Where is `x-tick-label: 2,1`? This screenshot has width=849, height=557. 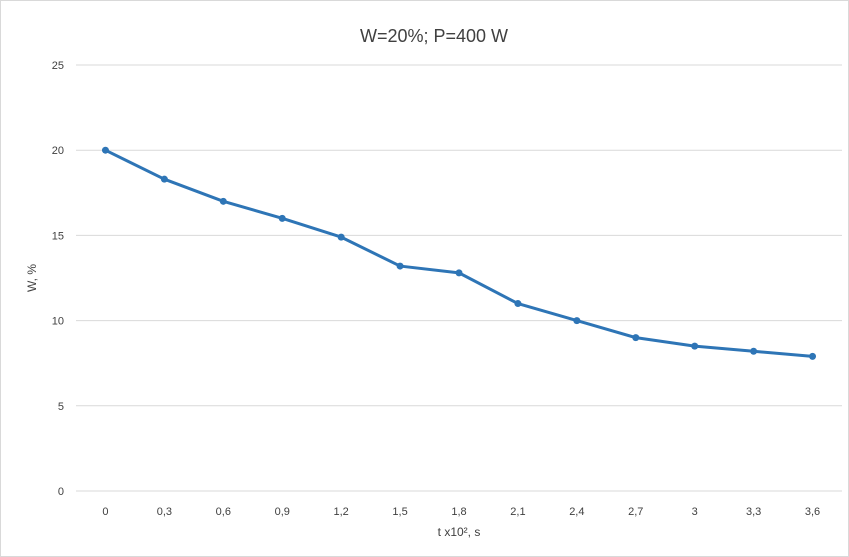 x-tick-label: 2,1 is located at coordinates (517, 512).